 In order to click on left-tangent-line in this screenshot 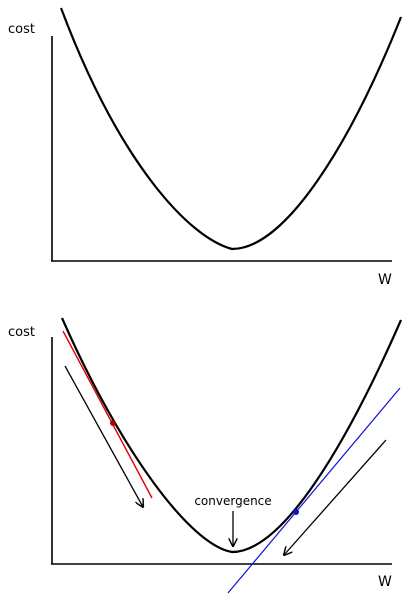, I will do `click(107, 414)`.